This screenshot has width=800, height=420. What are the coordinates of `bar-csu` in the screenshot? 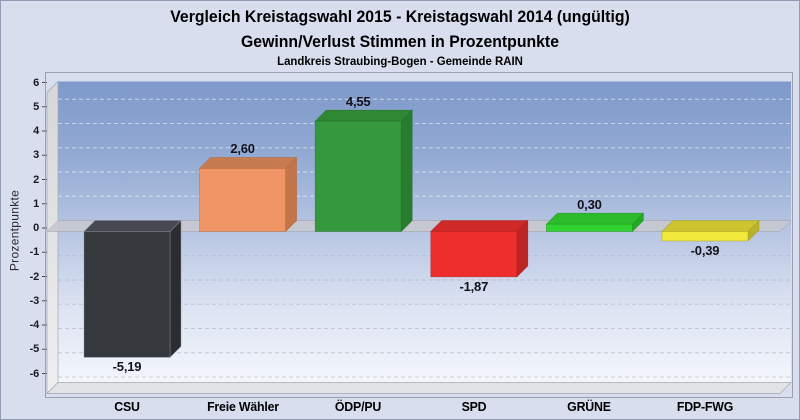 It's located at (132, 289).